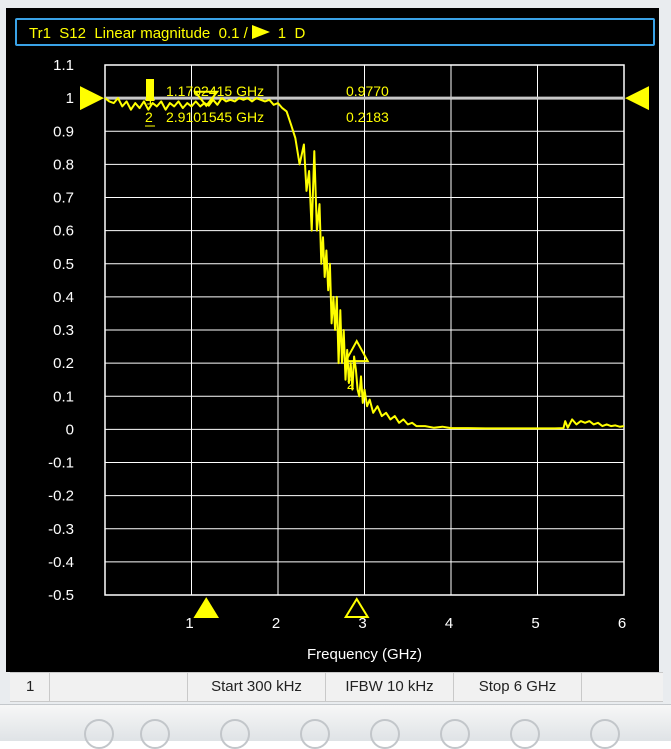 The height and width of the screenshot is (749, 671). Describe the element at coordinates (276, 623) in the screenshot. I see `x-tick-label: 2` at that location.